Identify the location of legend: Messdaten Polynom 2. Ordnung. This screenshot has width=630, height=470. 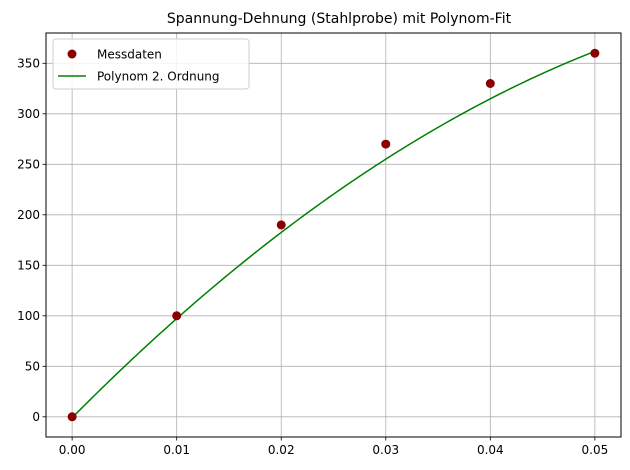
(151, 64).